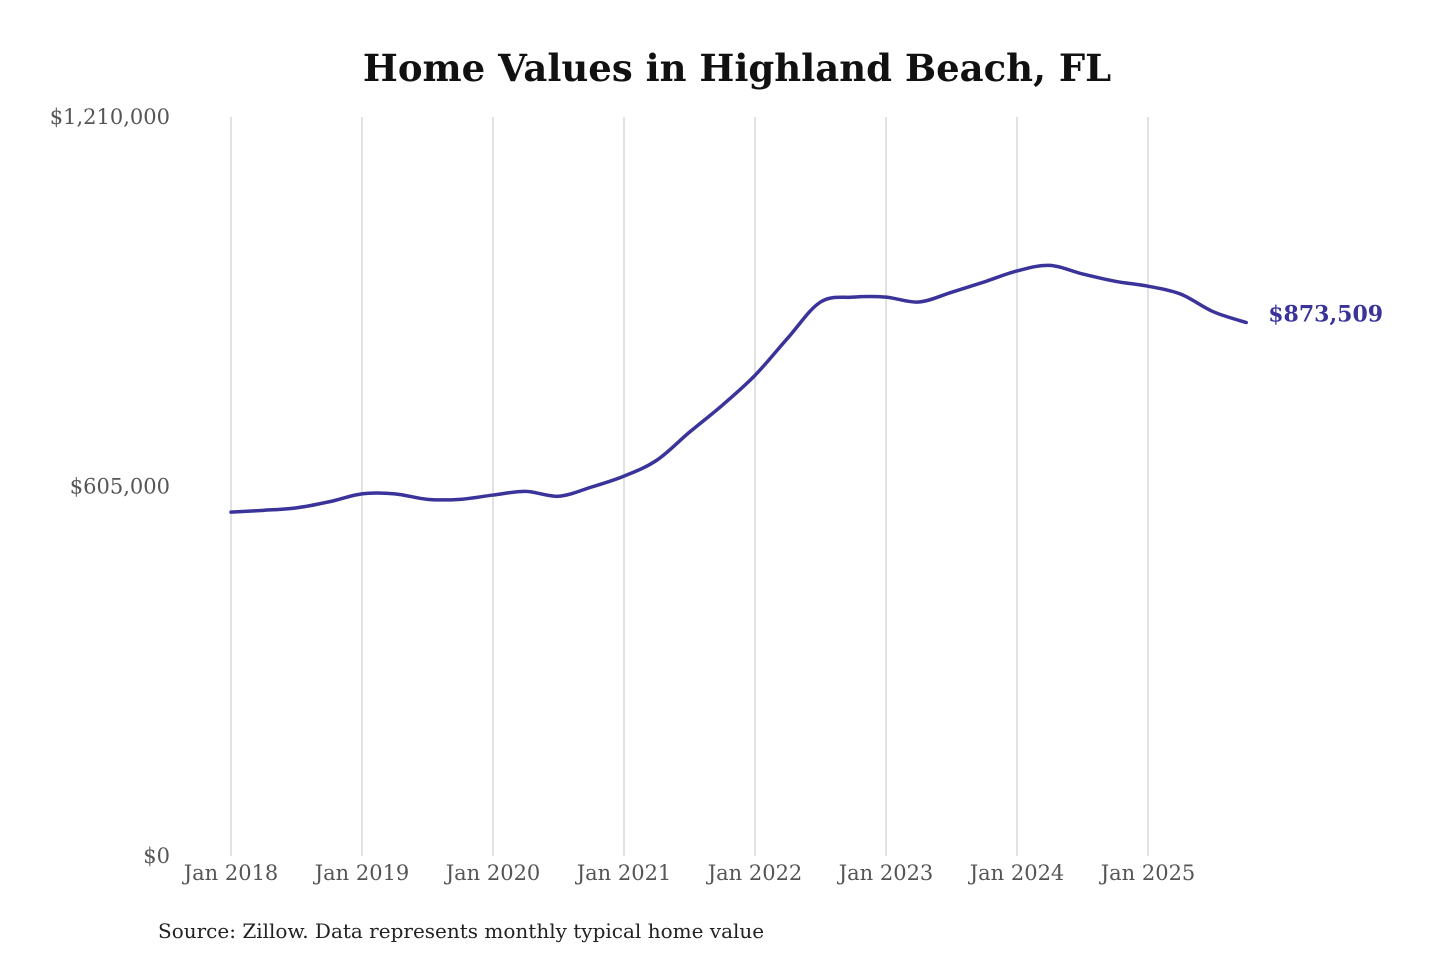 Image resolution: width=1440 pixels, height=960 pixels. Describe the element at coordinates (1325, 315) in the screenshot. I see `end-value-label: $873,509` at that location.